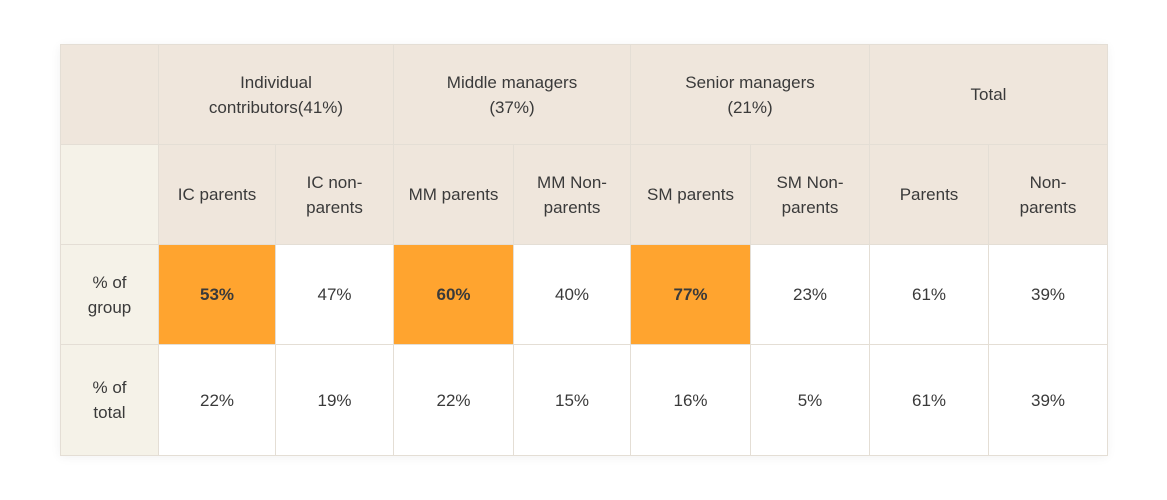 The width and height of the screenshot is (1167, 500). I want to click on group-header-senior-managers: Senior managers (21%), so click(750, 94).